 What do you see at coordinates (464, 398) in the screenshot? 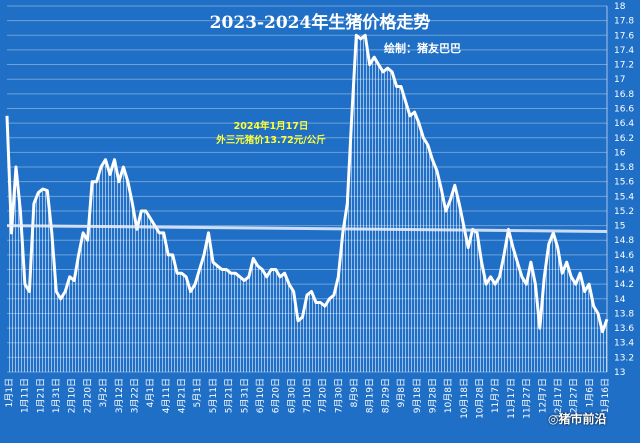
I see `x-tick-label: 10月18日` at bounding box center [464, 398].